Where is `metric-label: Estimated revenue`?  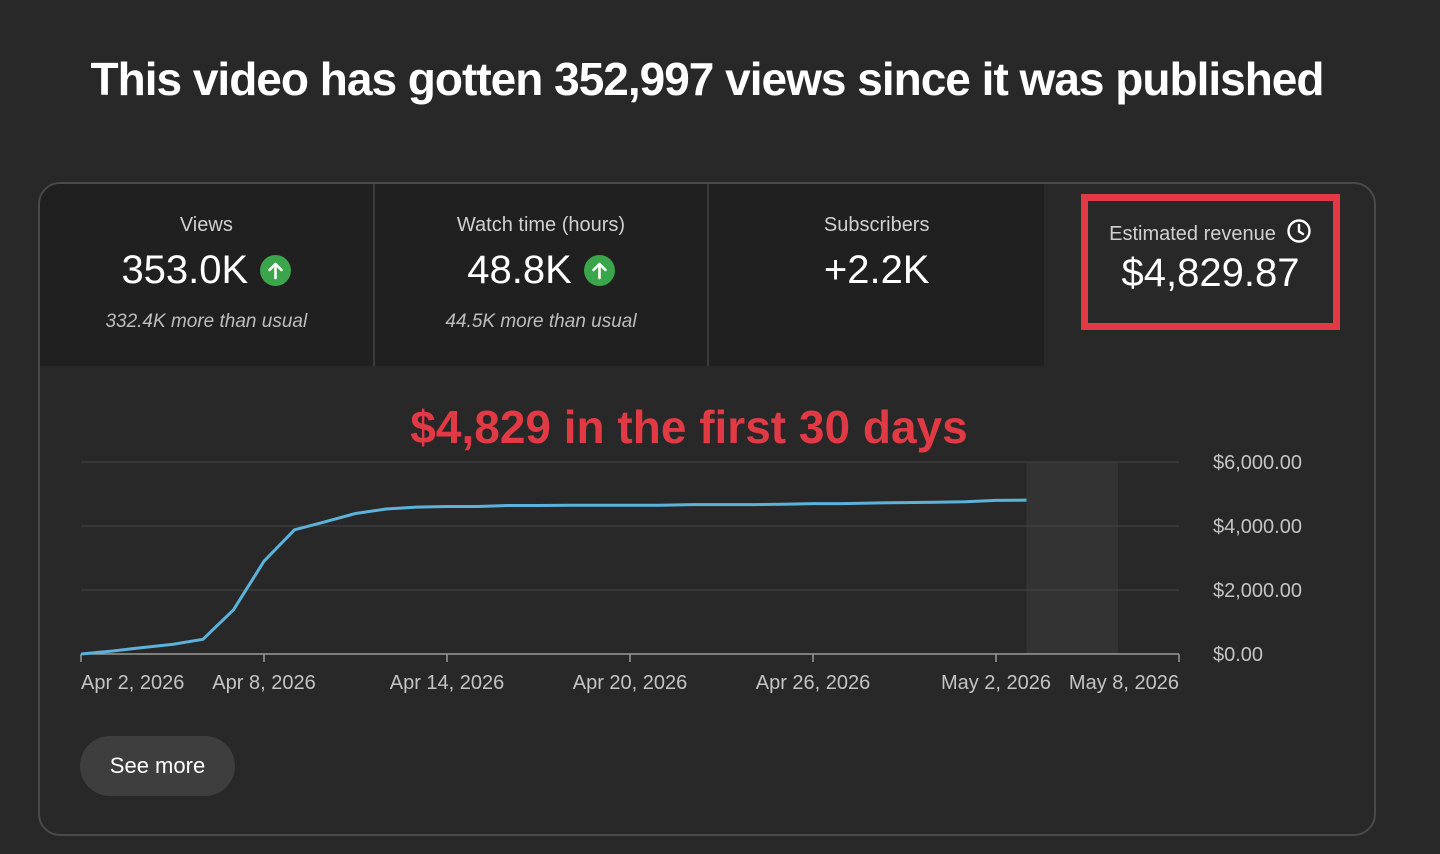 metric-label: Estimated revenue is located at coordinates (1210, 234).